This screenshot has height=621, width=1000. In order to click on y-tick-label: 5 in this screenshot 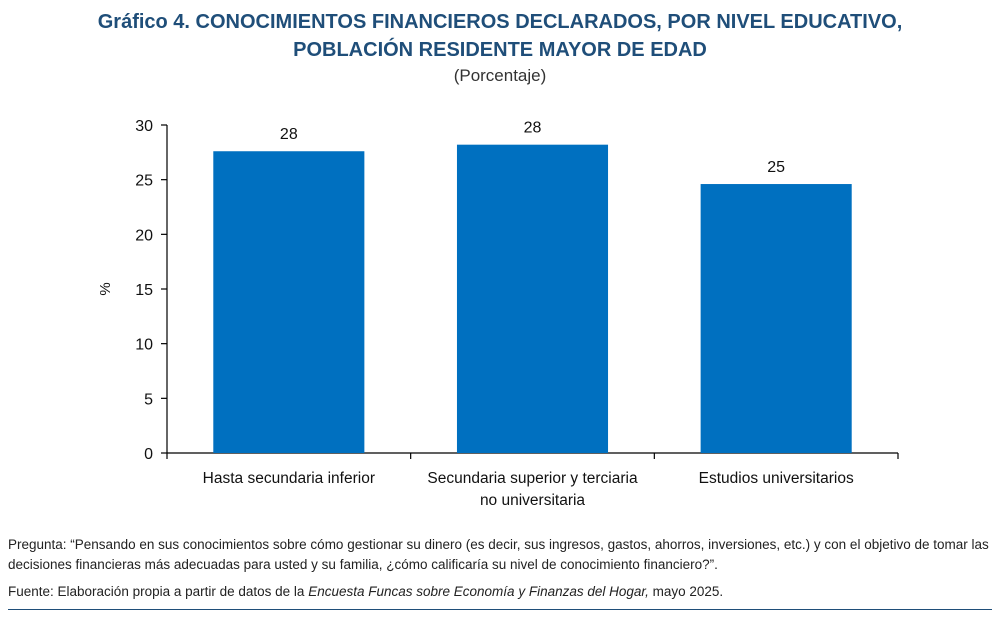, I will do `click(148, 399)`.